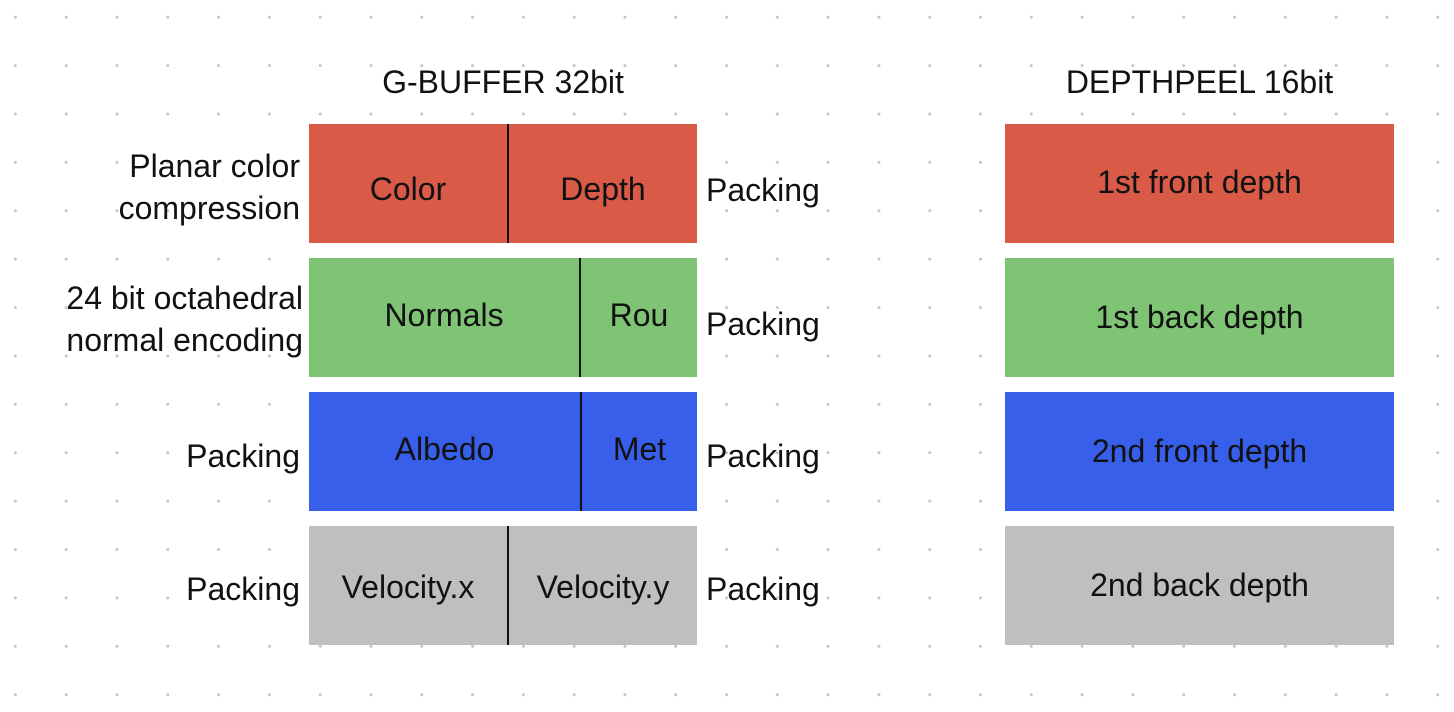 The width and height of the screenshot is (1454, 712). Describe the element at coordinates (503, 183) in the screenshot. I see `gbuffer-row-1: Color Depth` at that location.